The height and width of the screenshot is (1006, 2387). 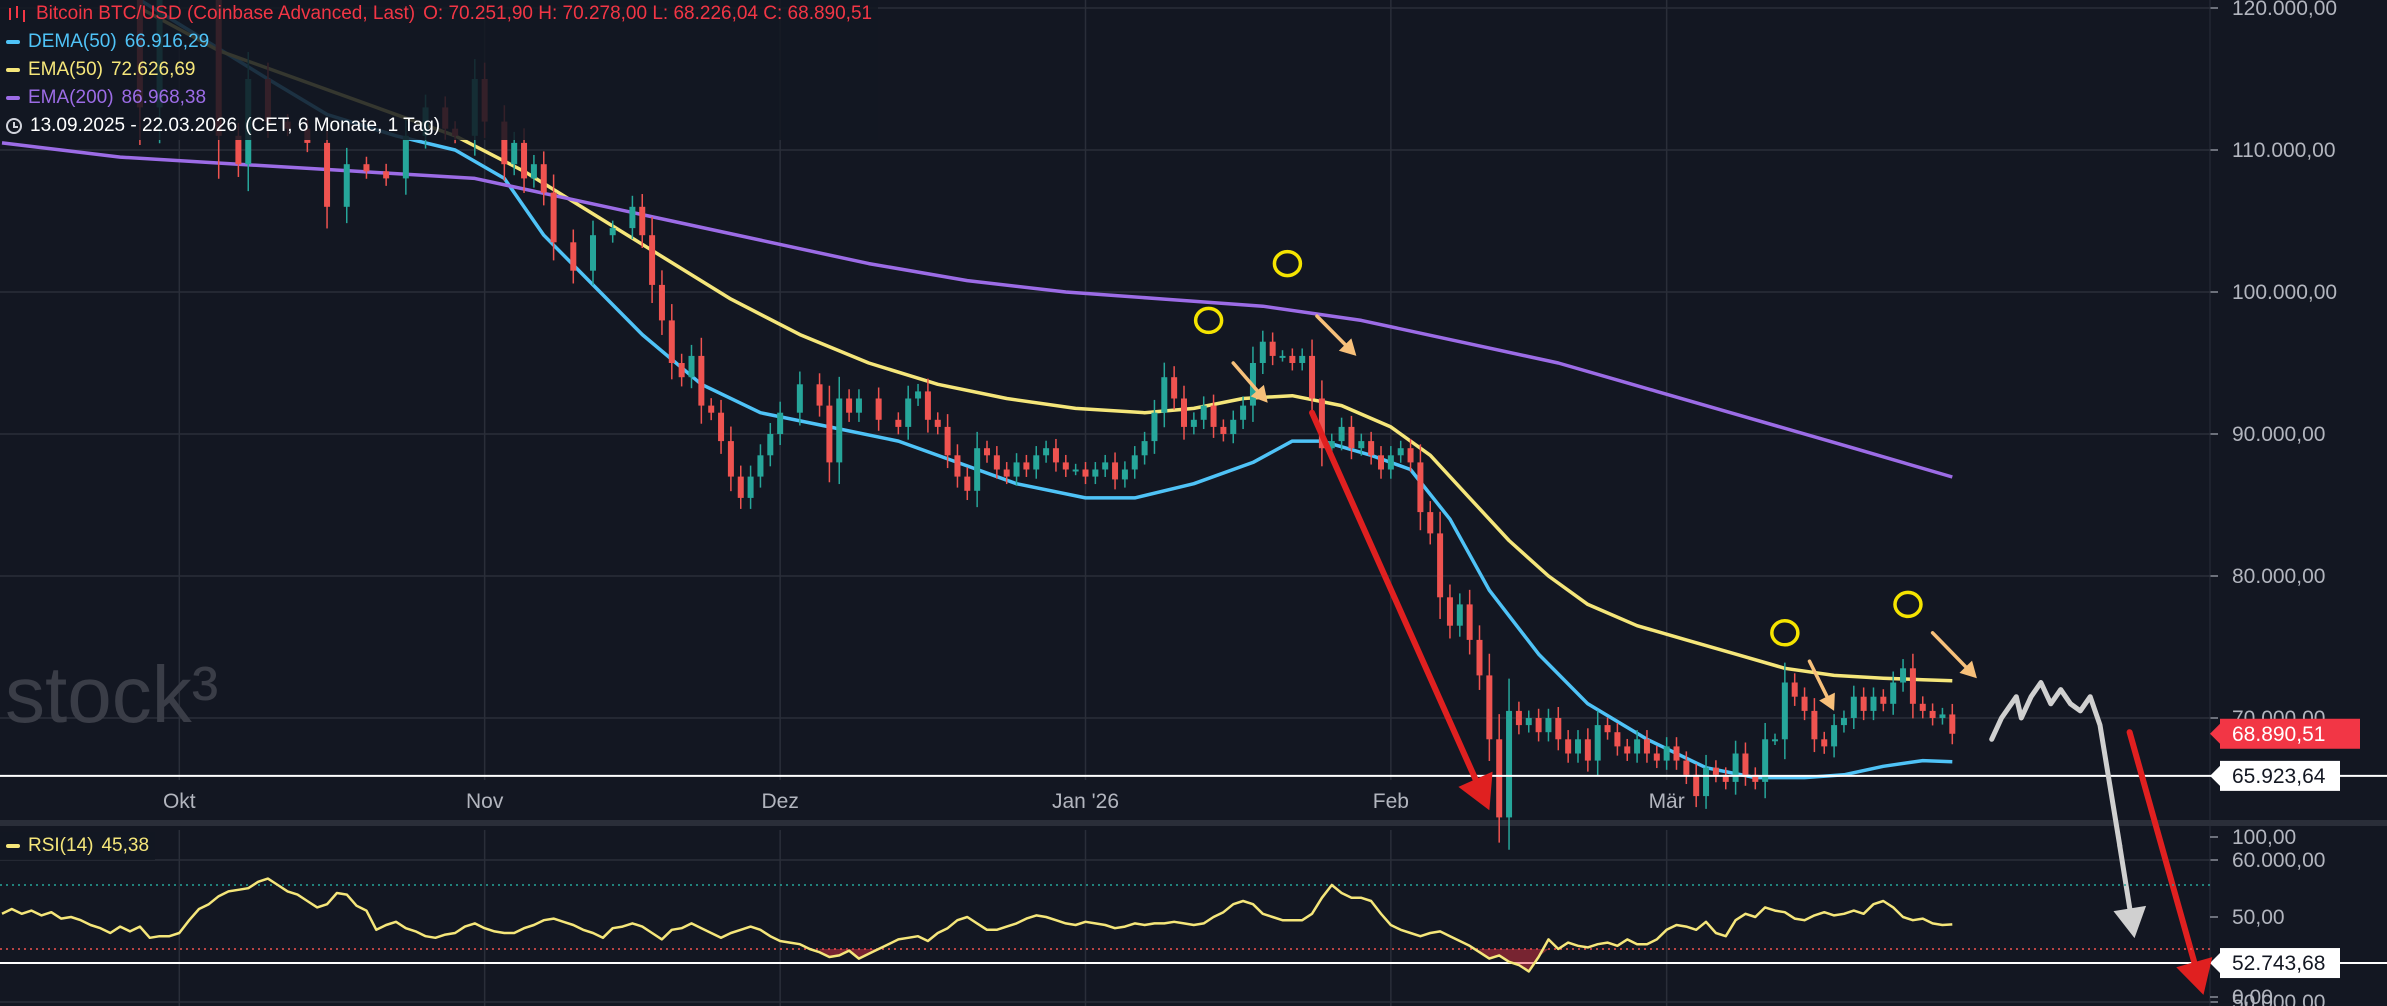 What do you see at coordinates (439, 98) in the screenshot?
I see `indicator-row-ema200: EMA(200) 86.968,38` at bounding box center [439, 98].